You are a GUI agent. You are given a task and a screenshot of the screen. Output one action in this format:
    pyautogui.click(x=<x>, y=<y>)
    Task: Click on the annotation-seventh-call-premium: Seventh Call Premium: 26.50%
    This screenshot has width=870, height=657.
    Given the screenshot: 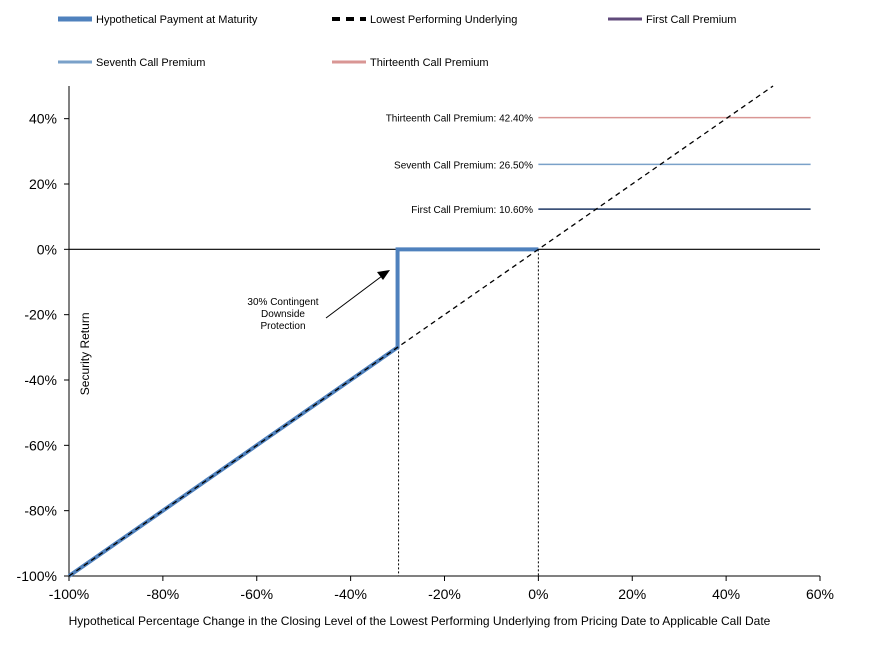 What is the action you would take?
    pyautogui.click(x=463, y=165)
    